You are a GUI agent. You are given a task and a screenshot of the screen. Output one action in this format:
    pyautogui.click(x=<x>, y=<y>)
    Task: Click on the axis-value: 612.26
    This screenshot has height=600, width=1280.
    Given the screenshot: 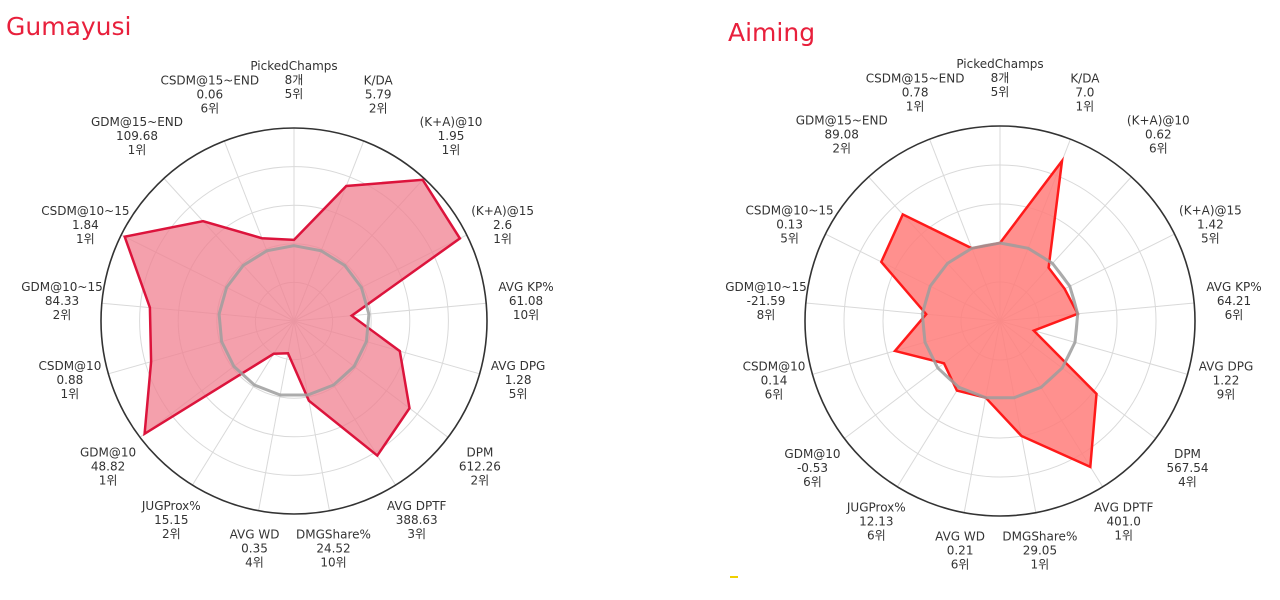 What is the action you would take?
    pyautogui.click(x=480, y=467)
    